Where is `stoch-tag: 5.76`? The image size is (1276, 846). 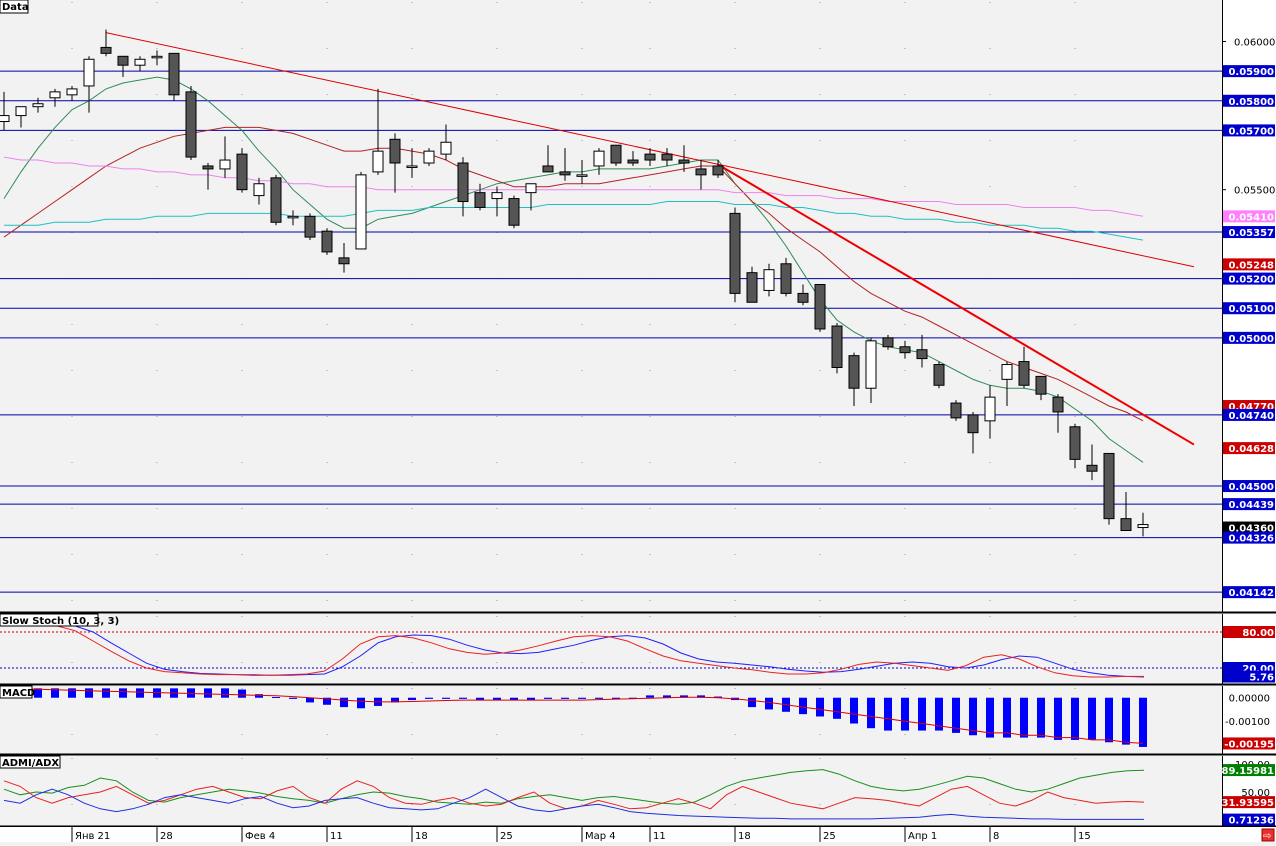
stoch-tag: 5.76 is located at coordinates (1261, 678).